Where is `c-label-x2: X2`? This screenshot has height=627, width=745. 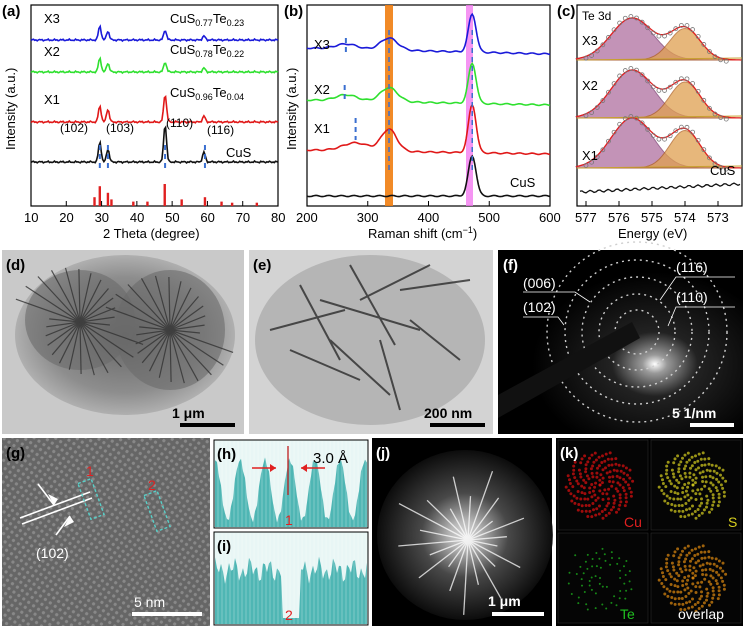
c-label-x2: X2 is located at coordinates (590, 85).